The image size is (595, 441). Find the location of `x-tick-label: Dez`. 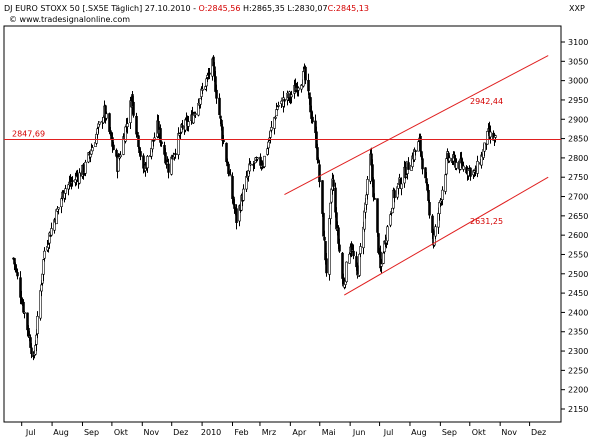

x-tick-label: Dez is located at coordinates (180, 432).